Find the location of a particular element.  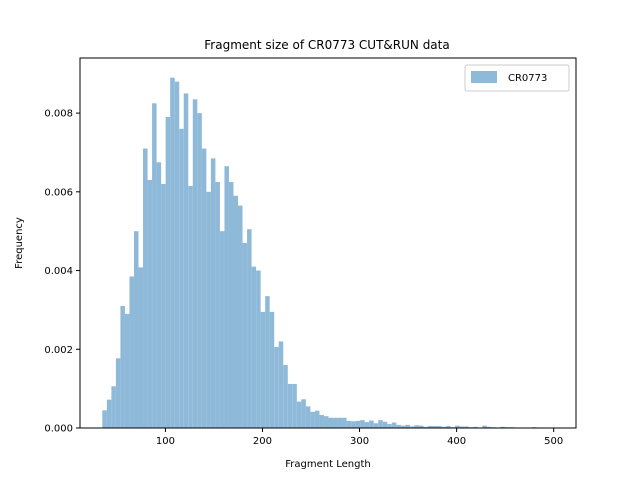

legend-label: CR0773 is located at coordinates (527, 78).